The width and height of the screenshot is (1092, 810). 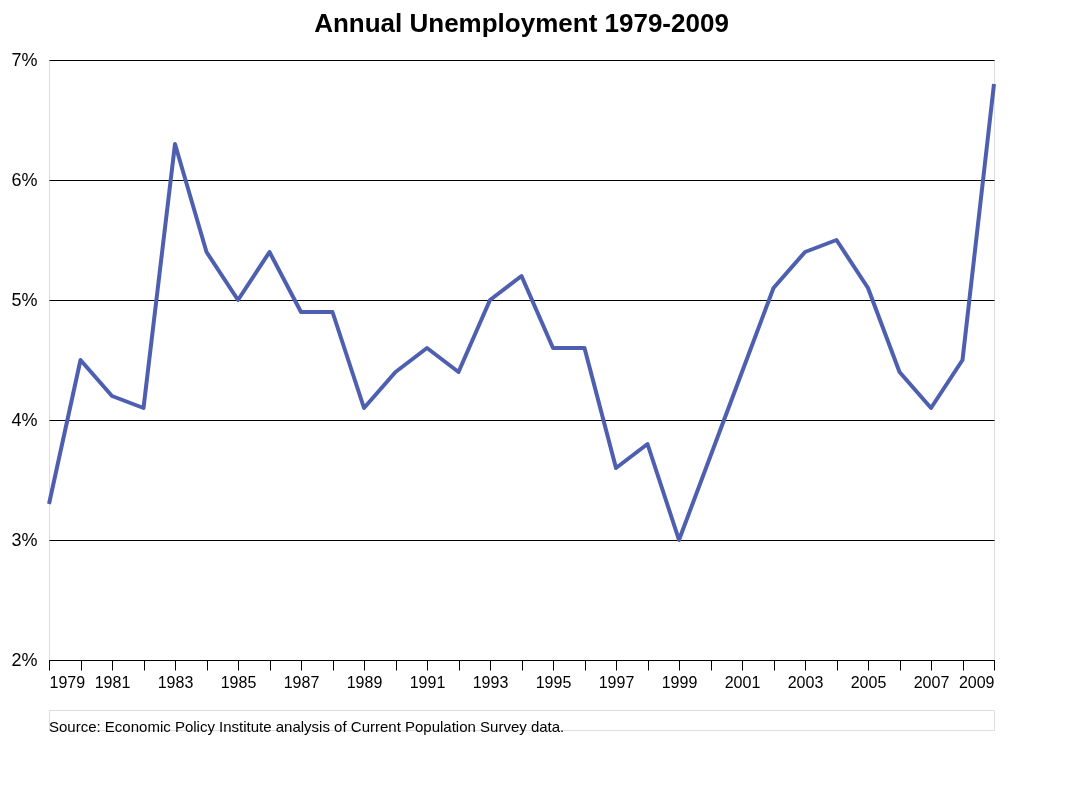 I want to click on y-tick-label: 6%, so click(x=24, y=179).